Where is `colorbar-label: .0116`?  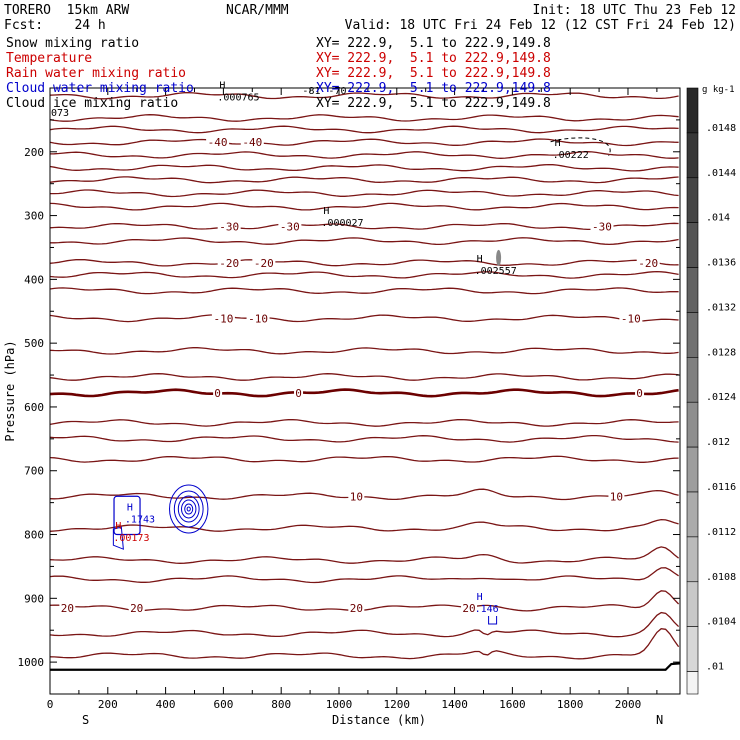 colorbar-label: .0116 is located at coordinates (721, 487).